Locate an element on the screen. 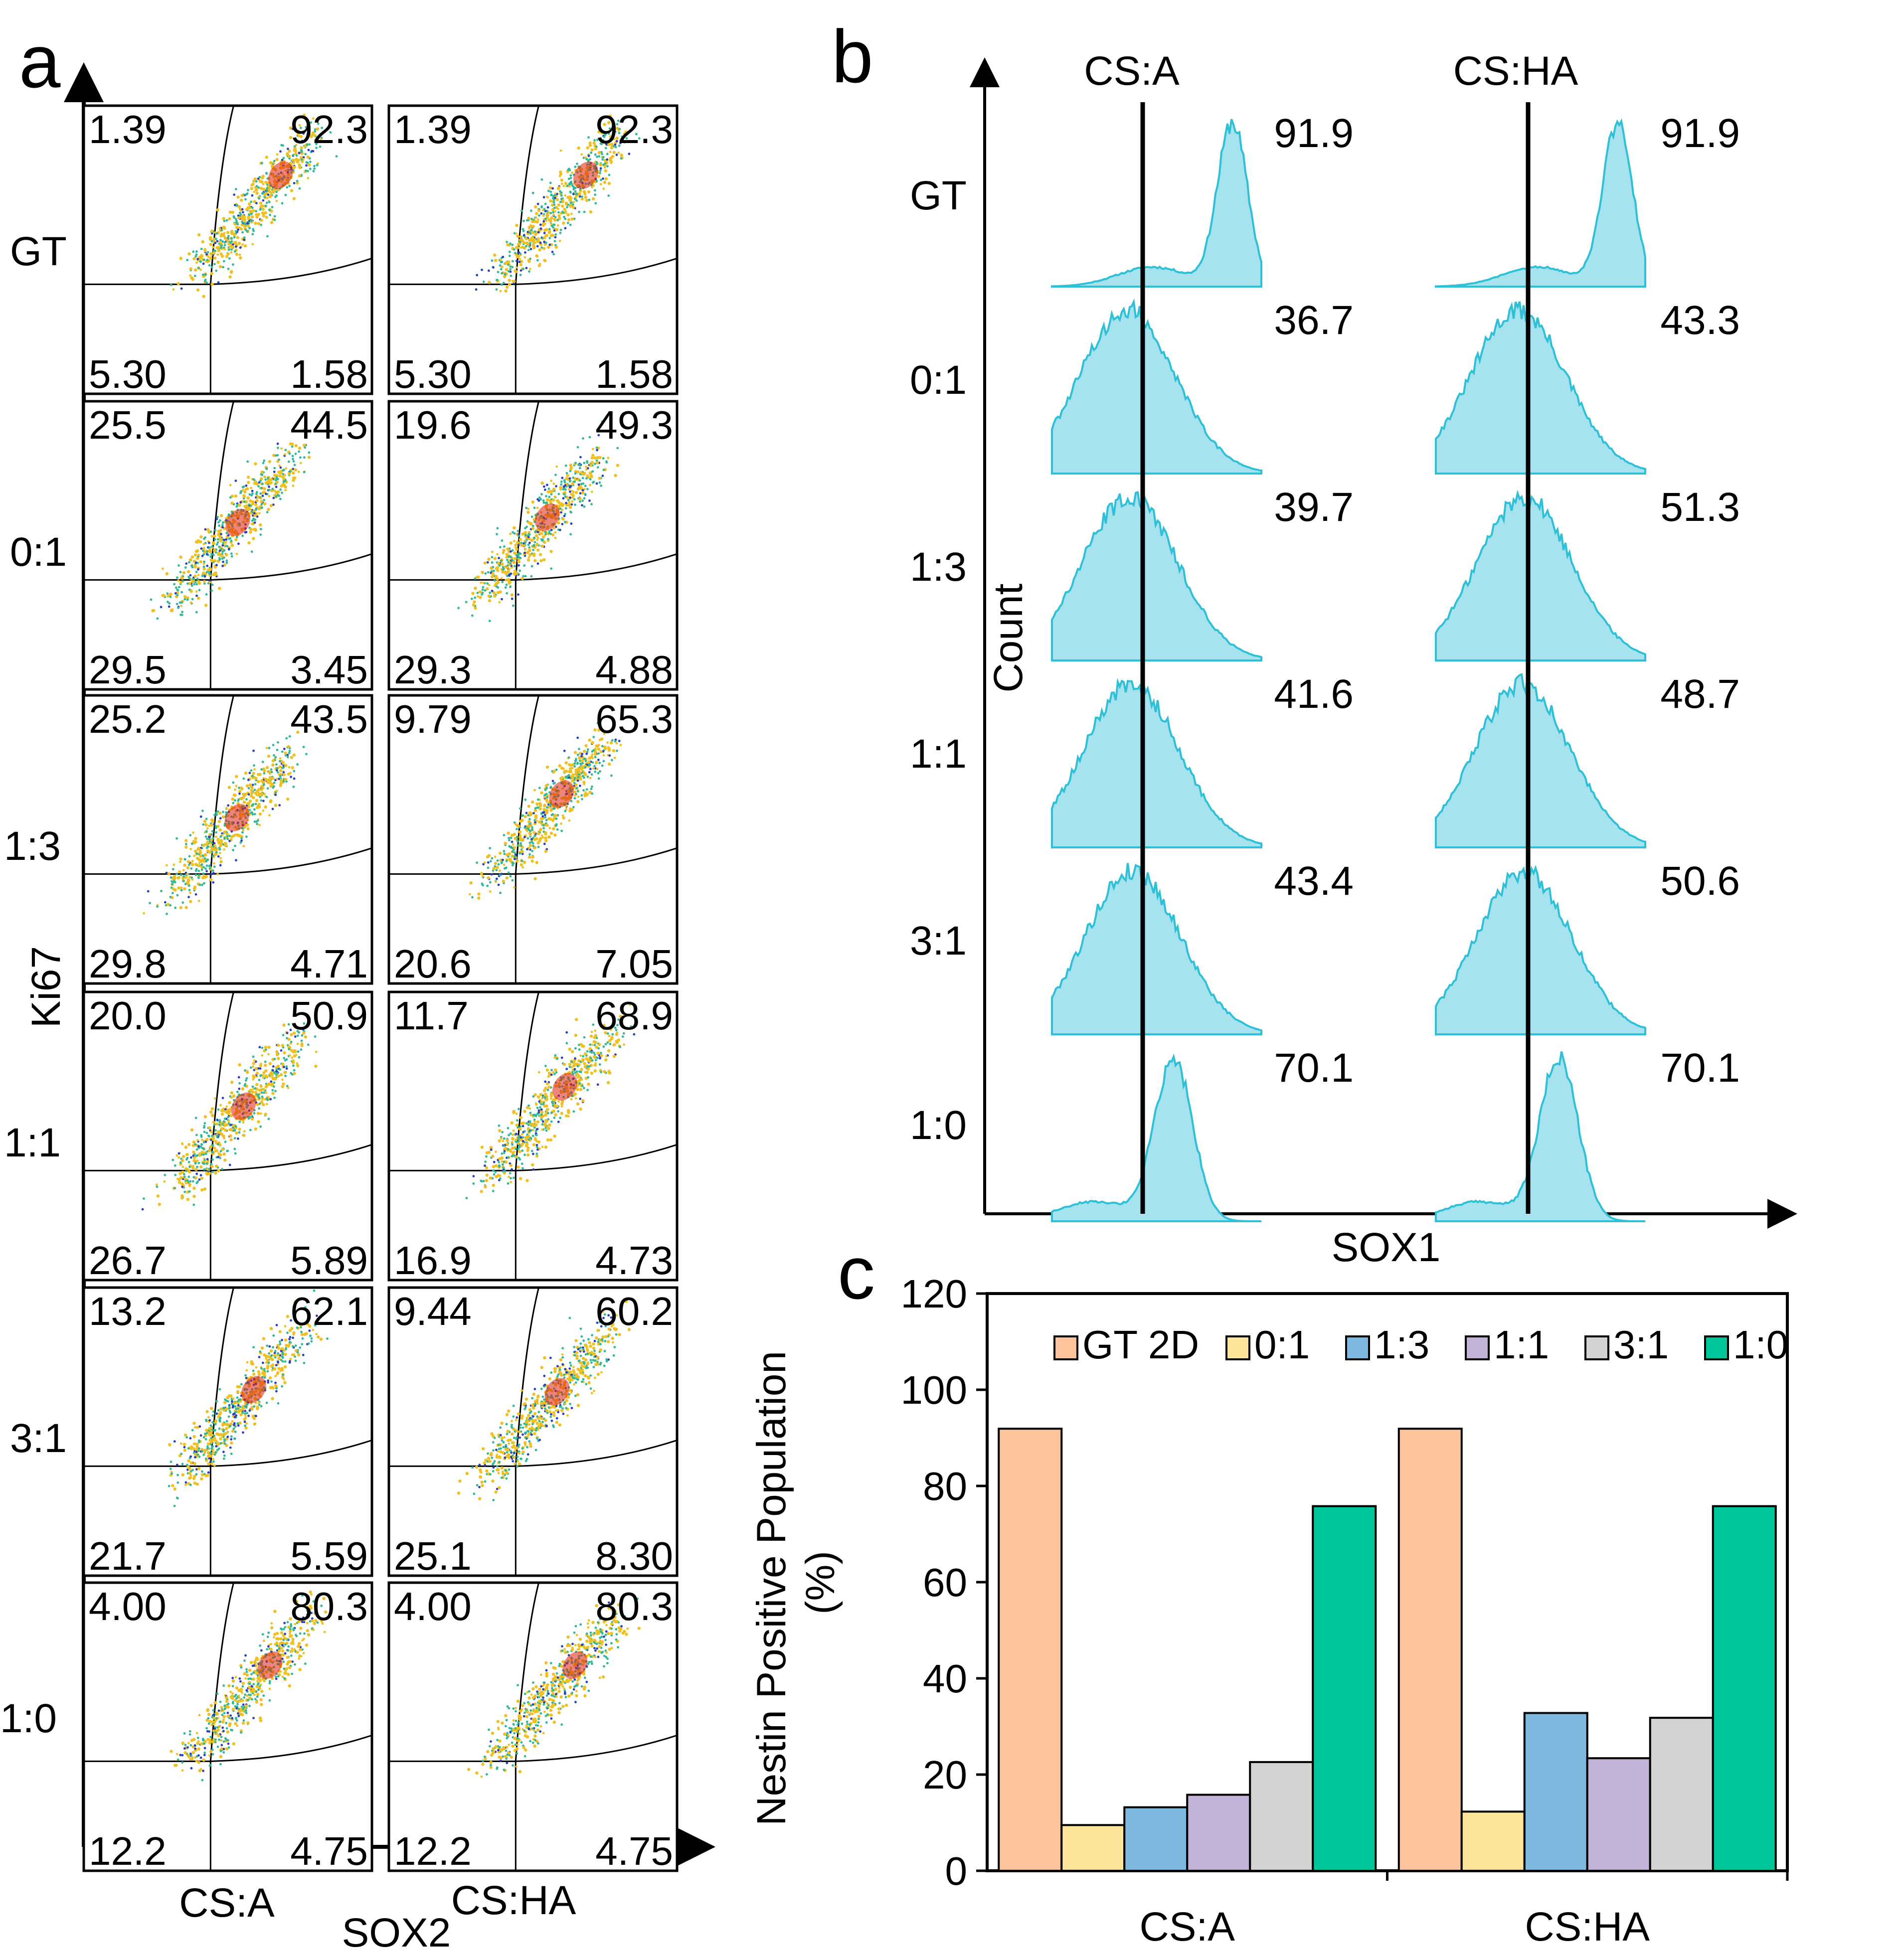 This screenshot has height=1959, width=1904. panel-a-row-label: 1:1 is located at coordinates (33, 1142).